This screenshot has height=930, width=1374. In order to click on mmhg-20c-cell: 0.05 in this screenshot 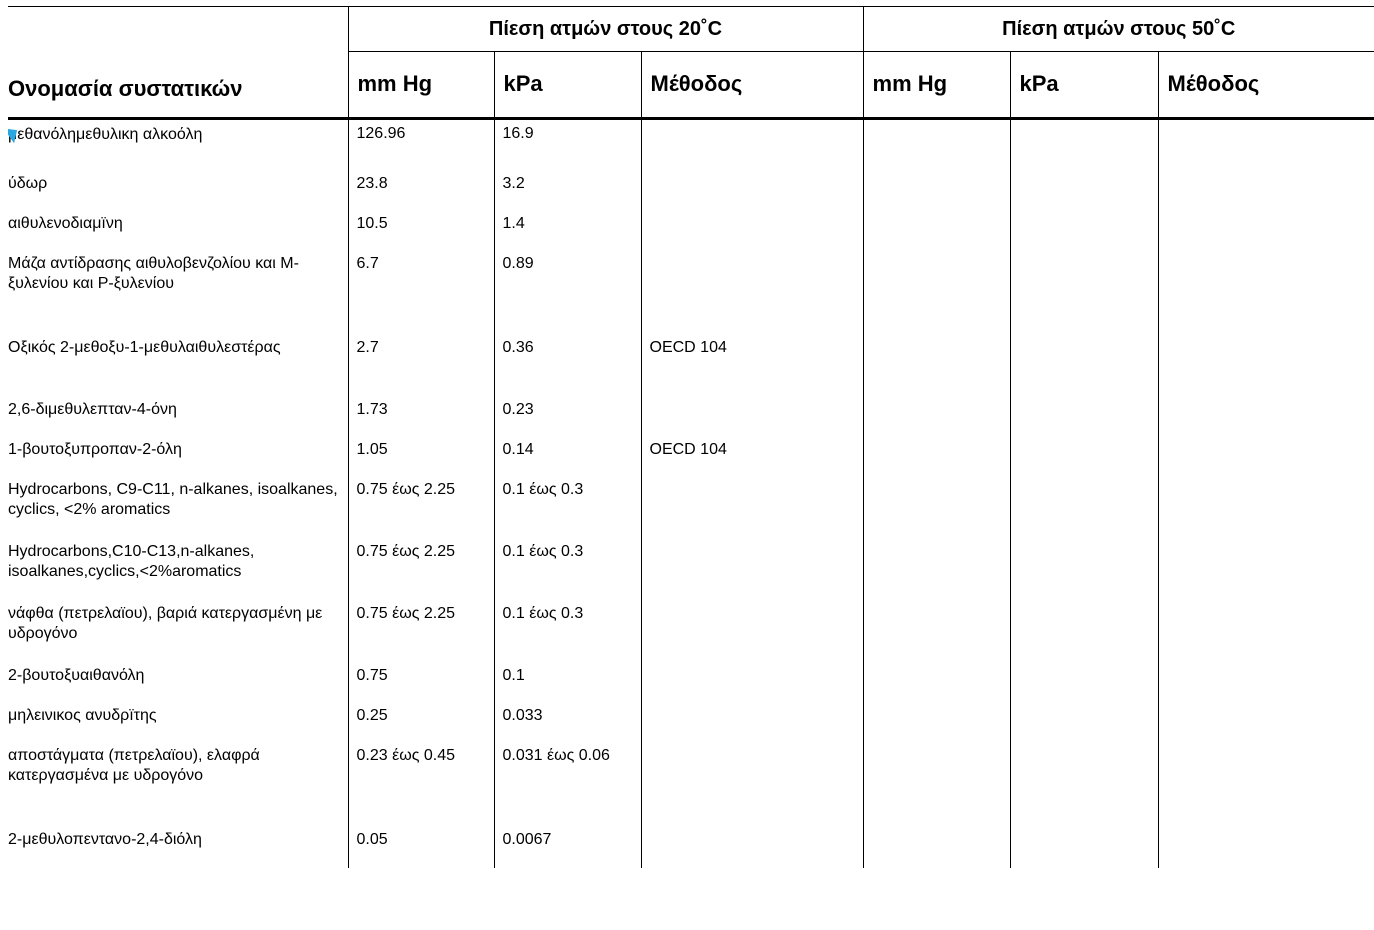, I will do `click(420, 847)`.